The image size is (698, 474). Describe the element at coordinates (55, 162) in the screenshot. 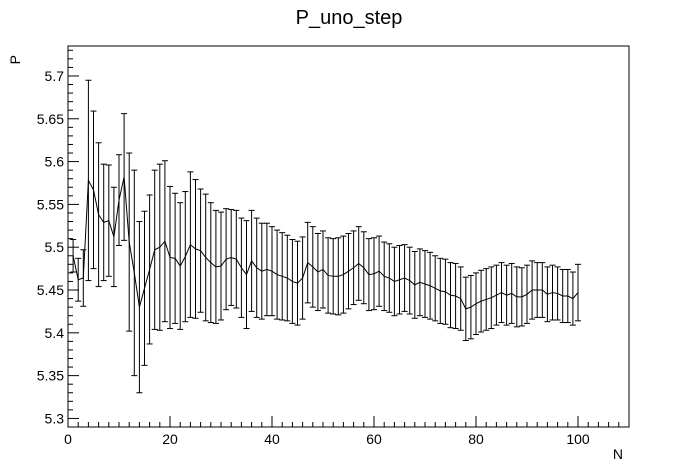

I see `y-tick-label: 5.6` at that location.